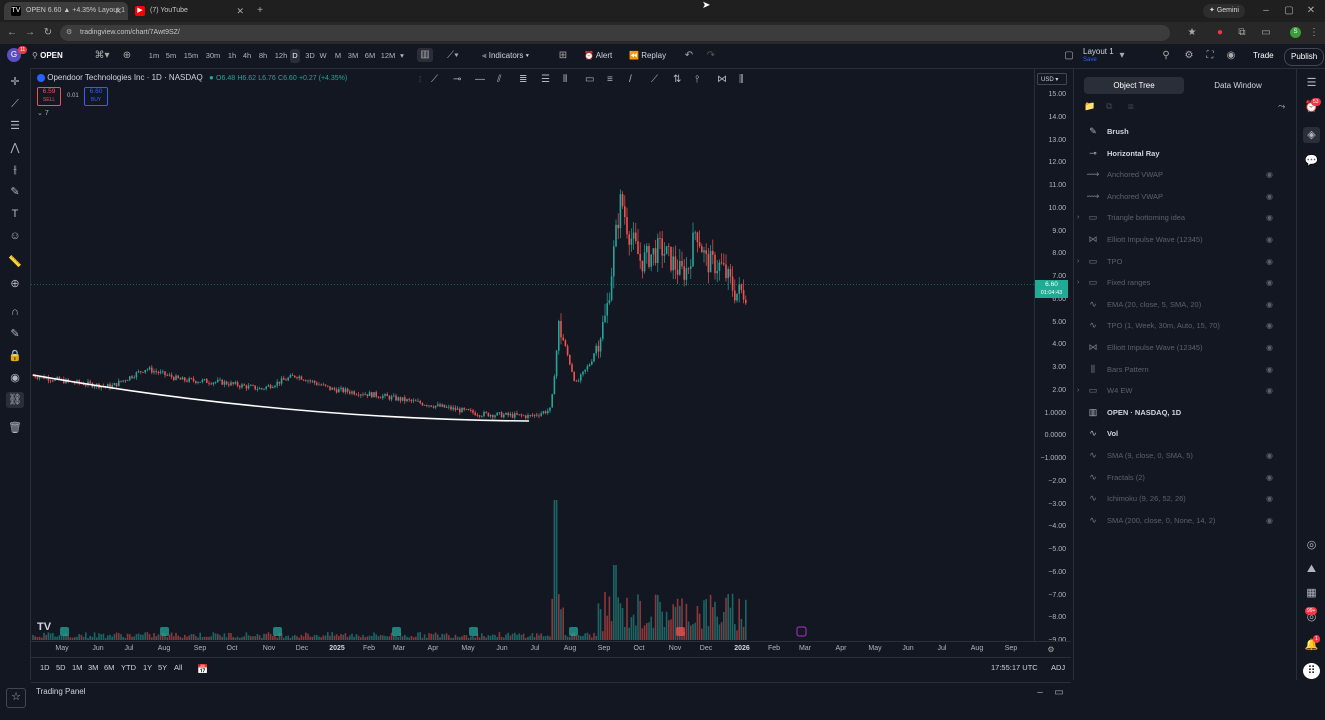 The width and height of the screenshot is (1325, 720). I want to click on range-3m: 3M, so click(93, 667).